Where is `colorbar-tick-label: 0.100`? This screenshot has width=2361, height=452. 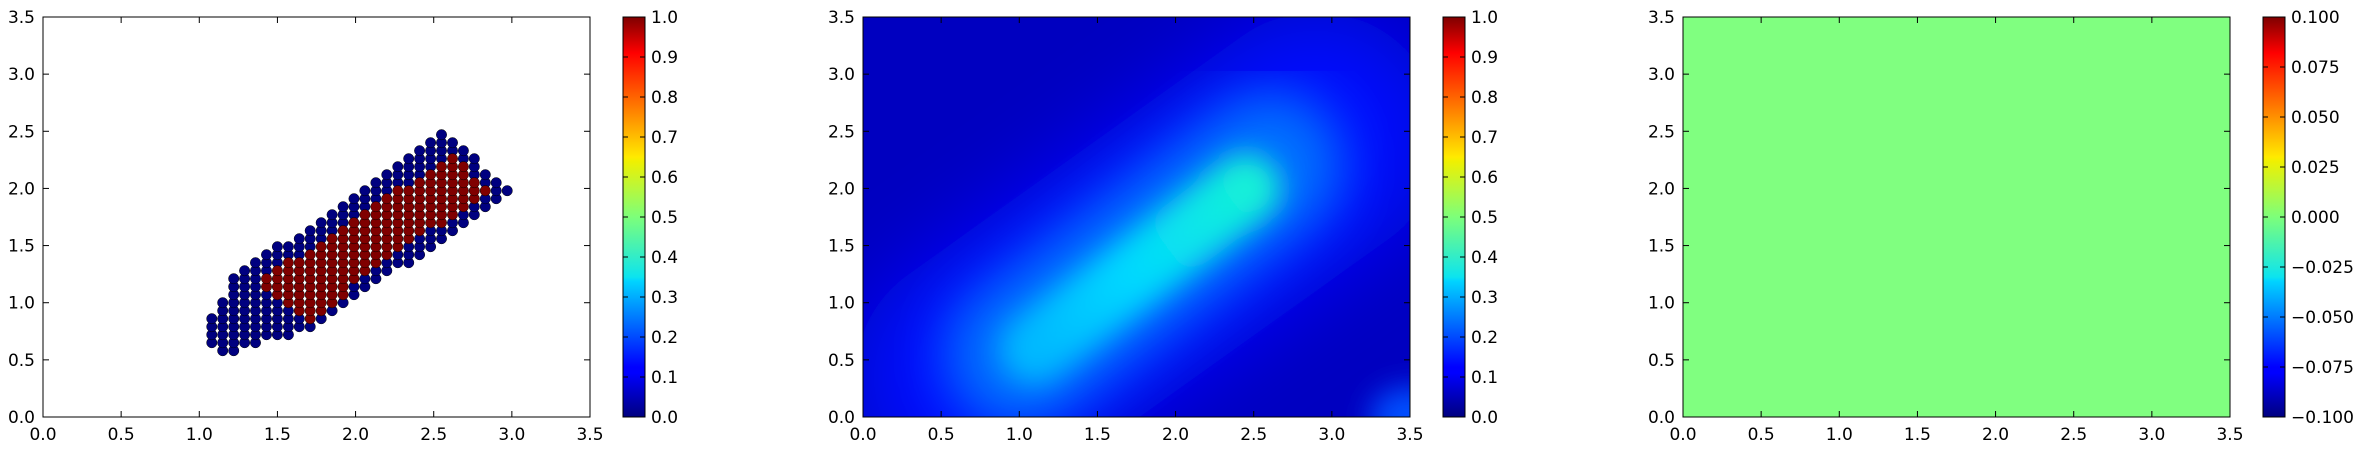 colorbar-tick-label: 0.100 is located at coordinates (2315, 18).